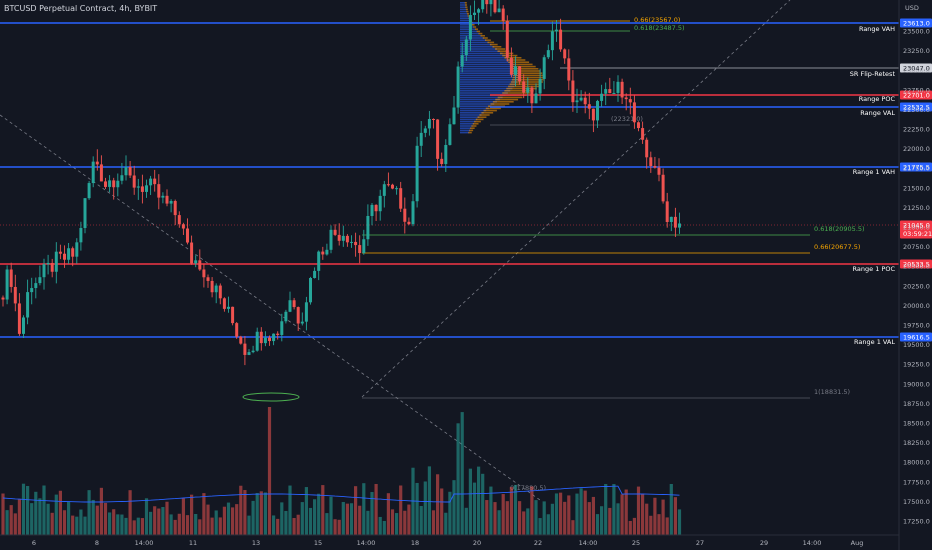 This screenshot has width=932, height=550. What do you see at coordinates (916, 96) in the screenshot?
I see `price-badge-label: 22701.0` at bounding box center [916, 96].